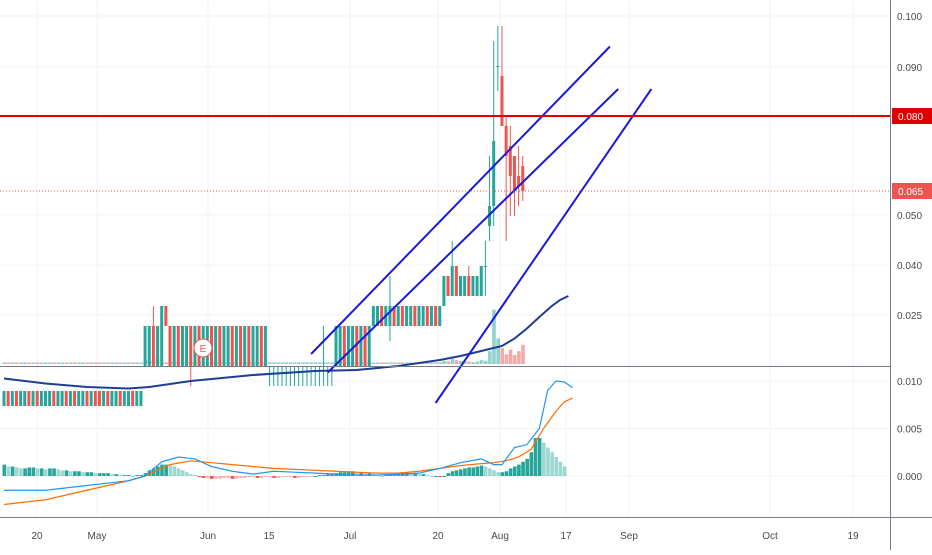  I want to click on last-price-price-badge, so click(912, 191).